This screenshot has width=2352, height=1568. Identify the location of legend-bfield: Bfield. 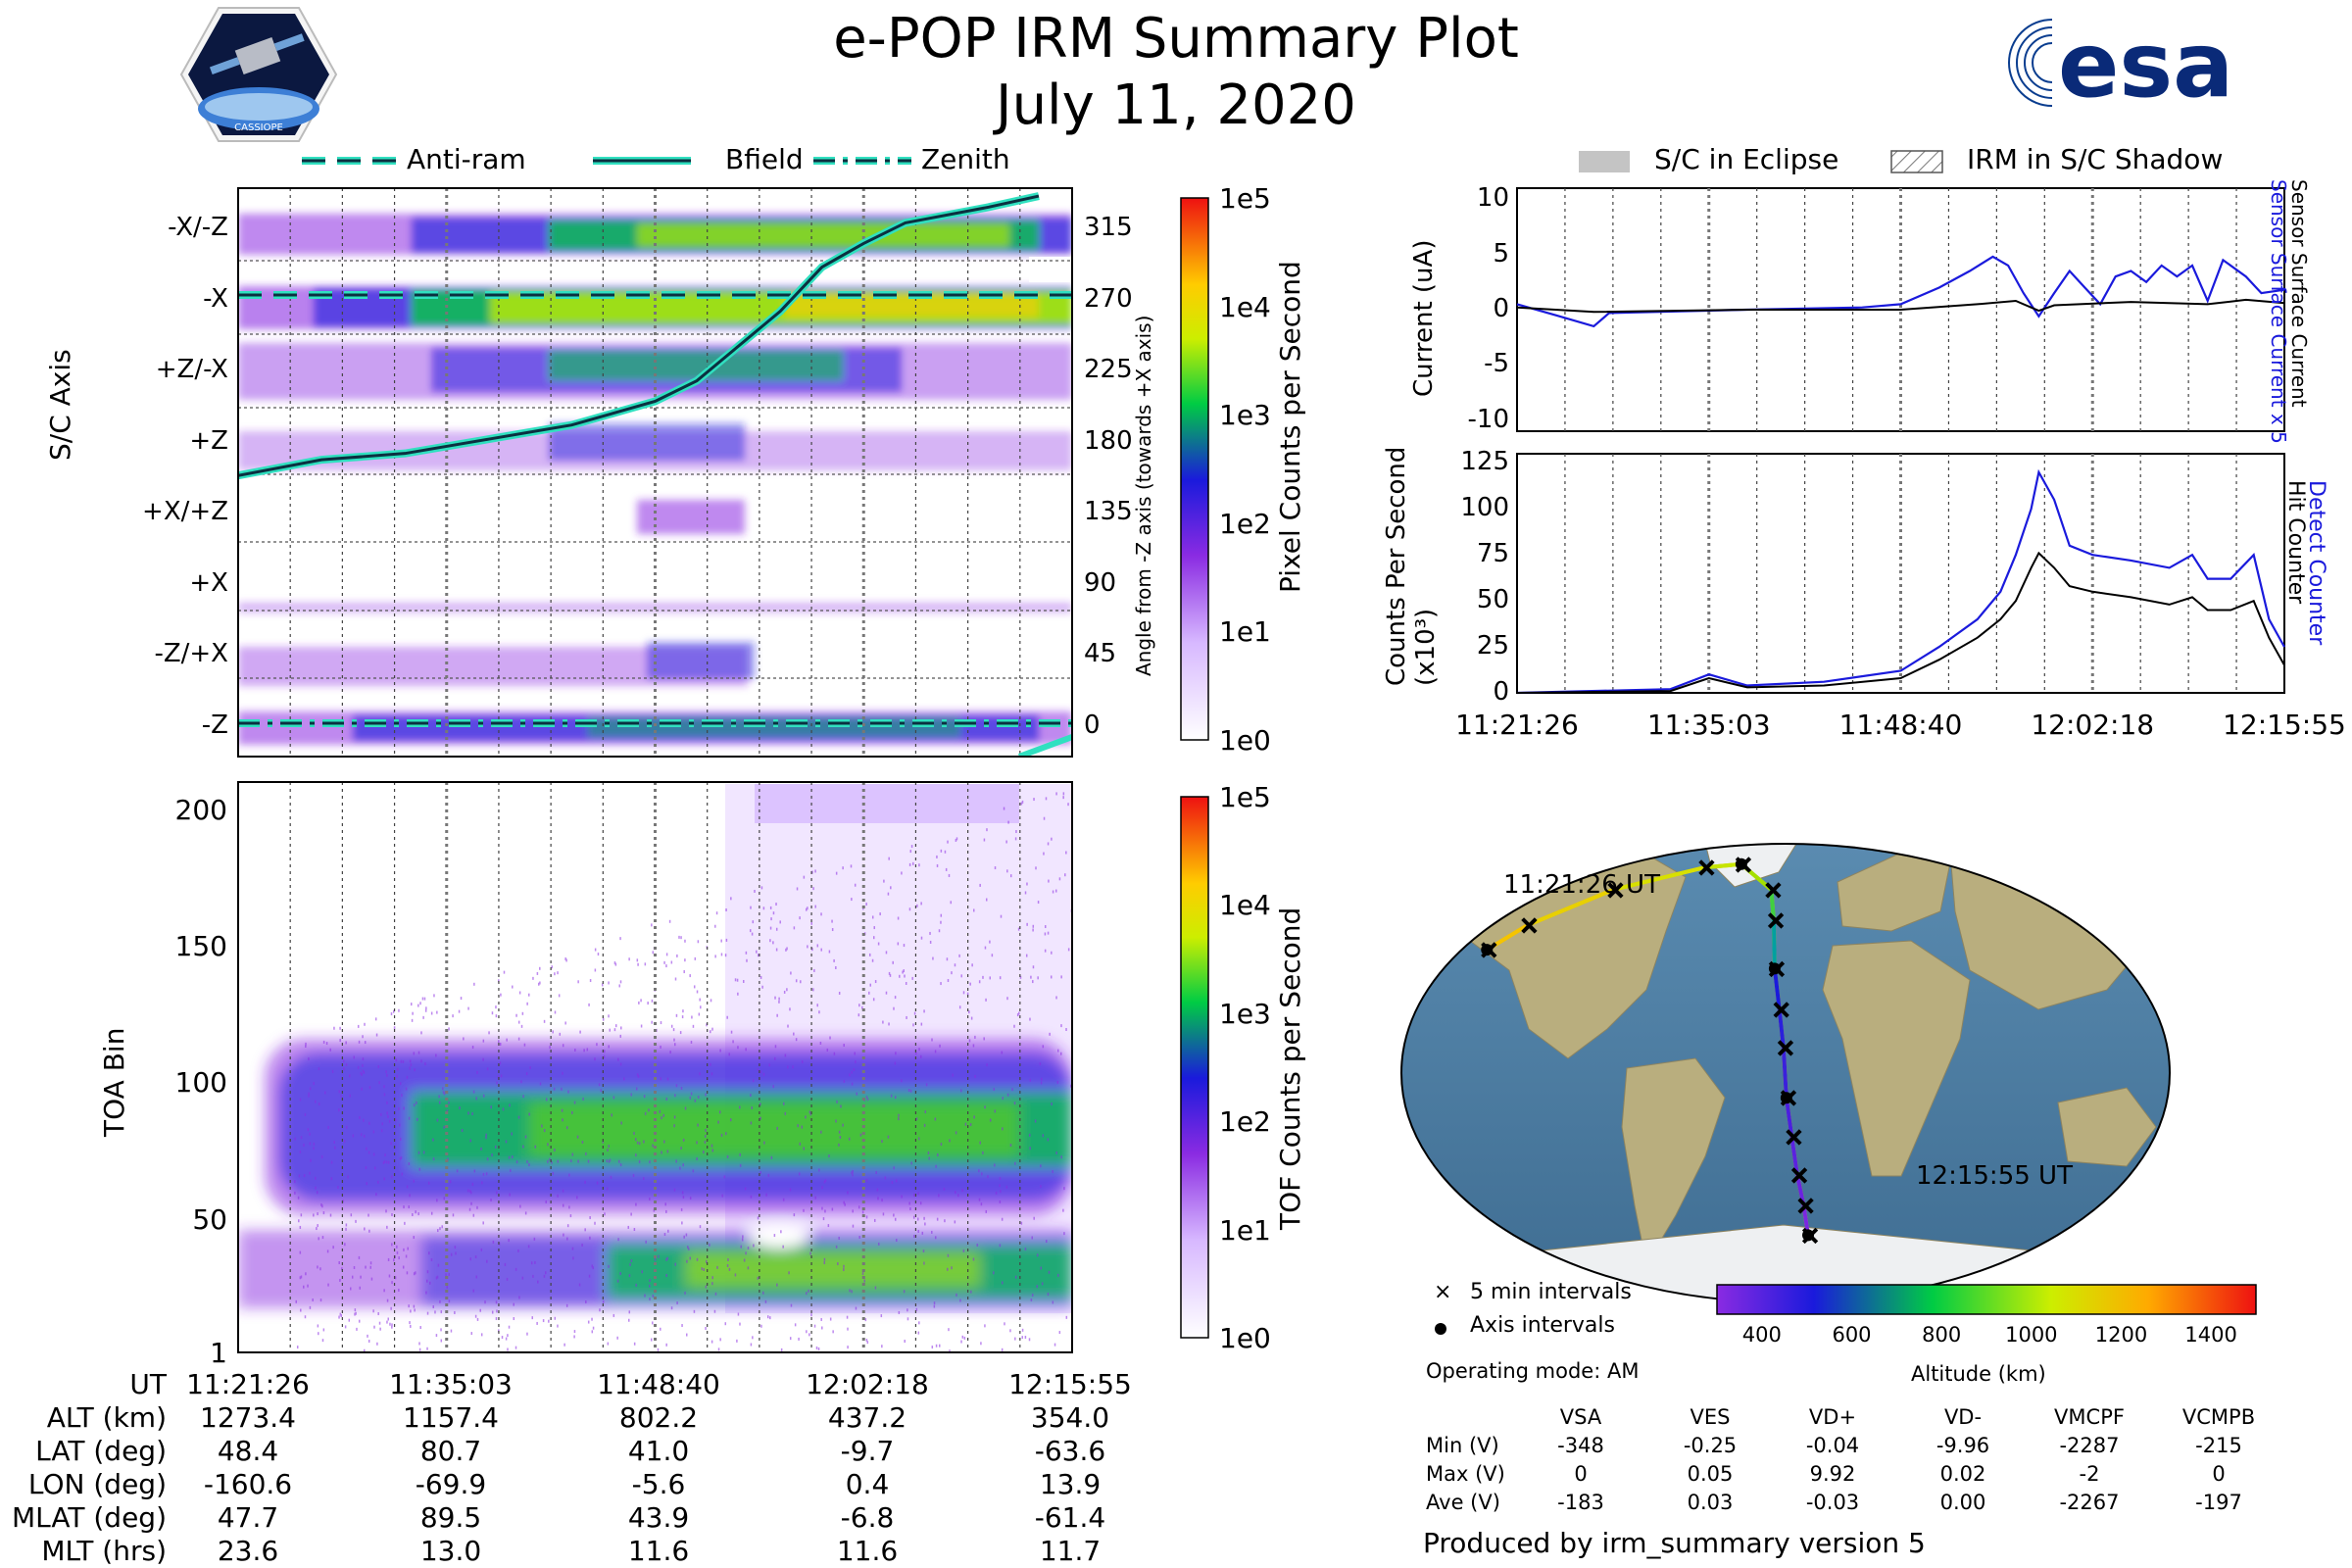
(764, 159).